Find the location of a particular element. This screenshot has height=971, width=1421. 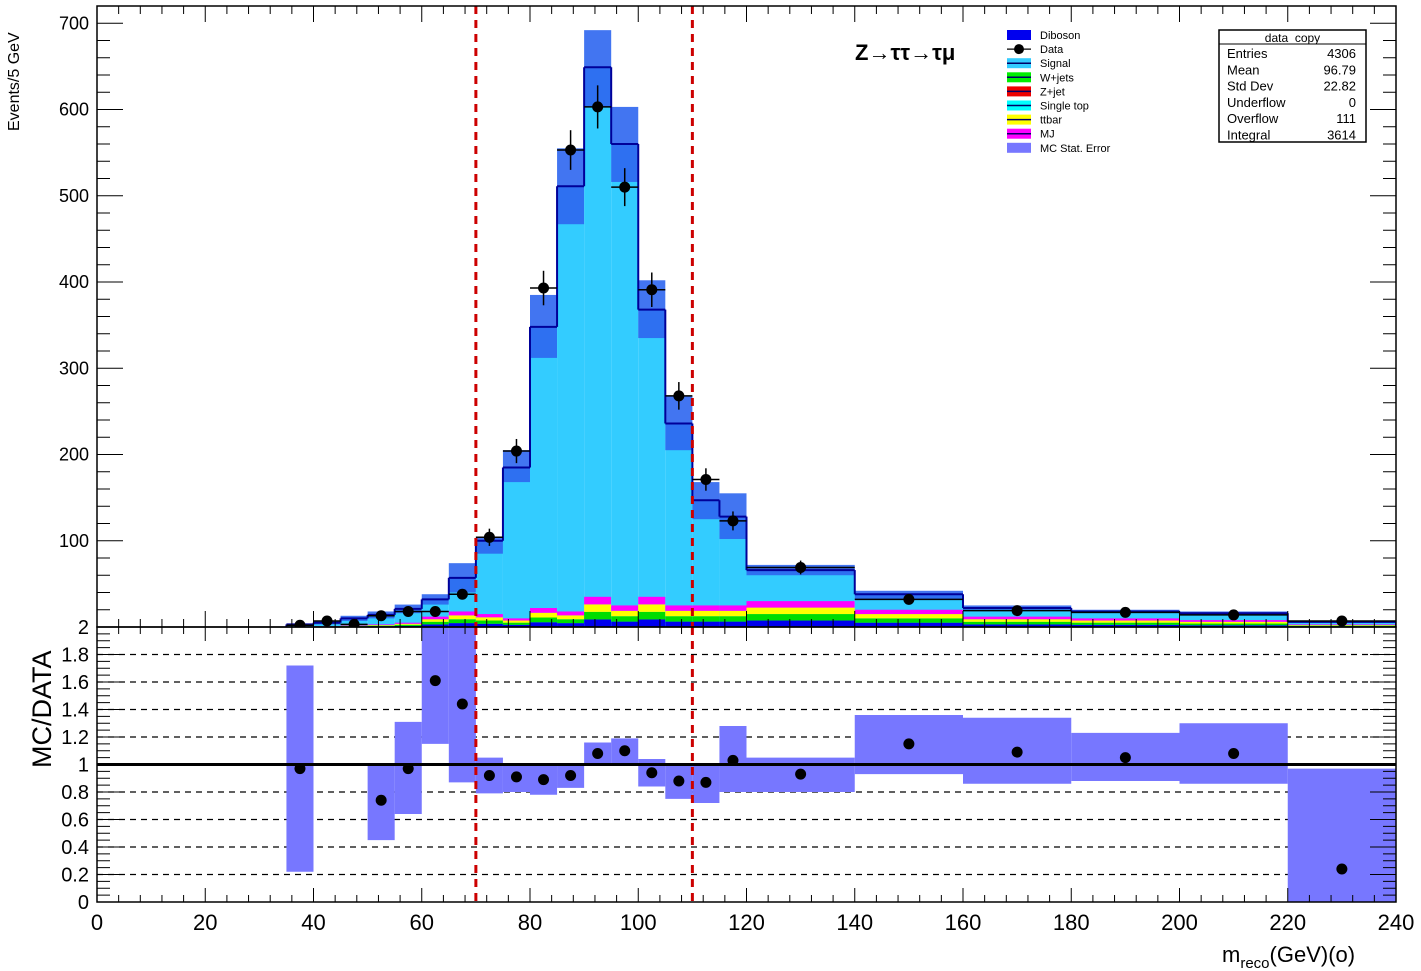

x-tick-label: 180 is located at coordinates (1071, 922).